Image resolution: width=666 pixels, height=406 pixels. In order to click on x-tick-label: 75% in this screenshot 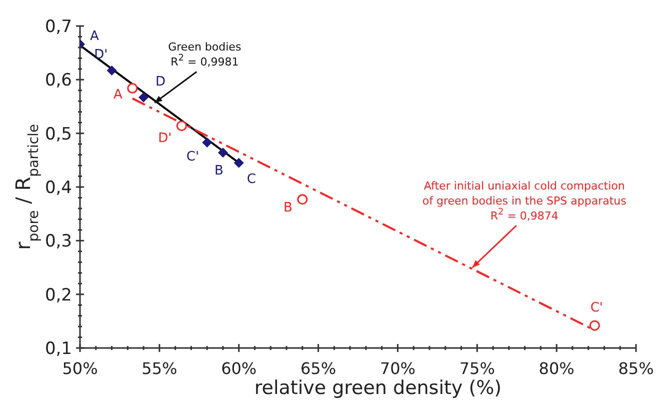, I will do `click(477, 368)`.